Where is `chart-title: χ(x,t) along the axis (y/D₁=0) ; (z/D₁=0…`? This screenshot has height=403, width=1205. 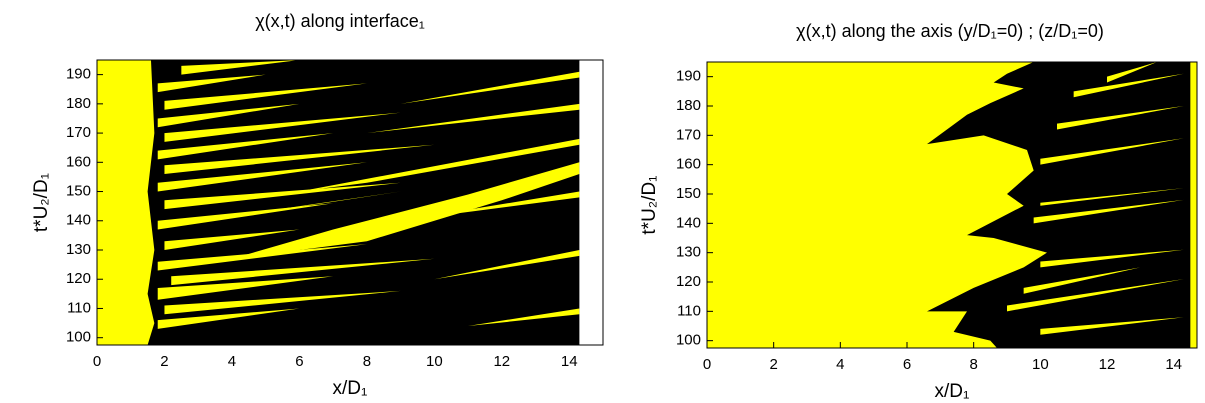
chart-title: χ(x,t) along the axis (y/D₁=0) ; (z/D₁=0… is located at coordinates (950, 31).